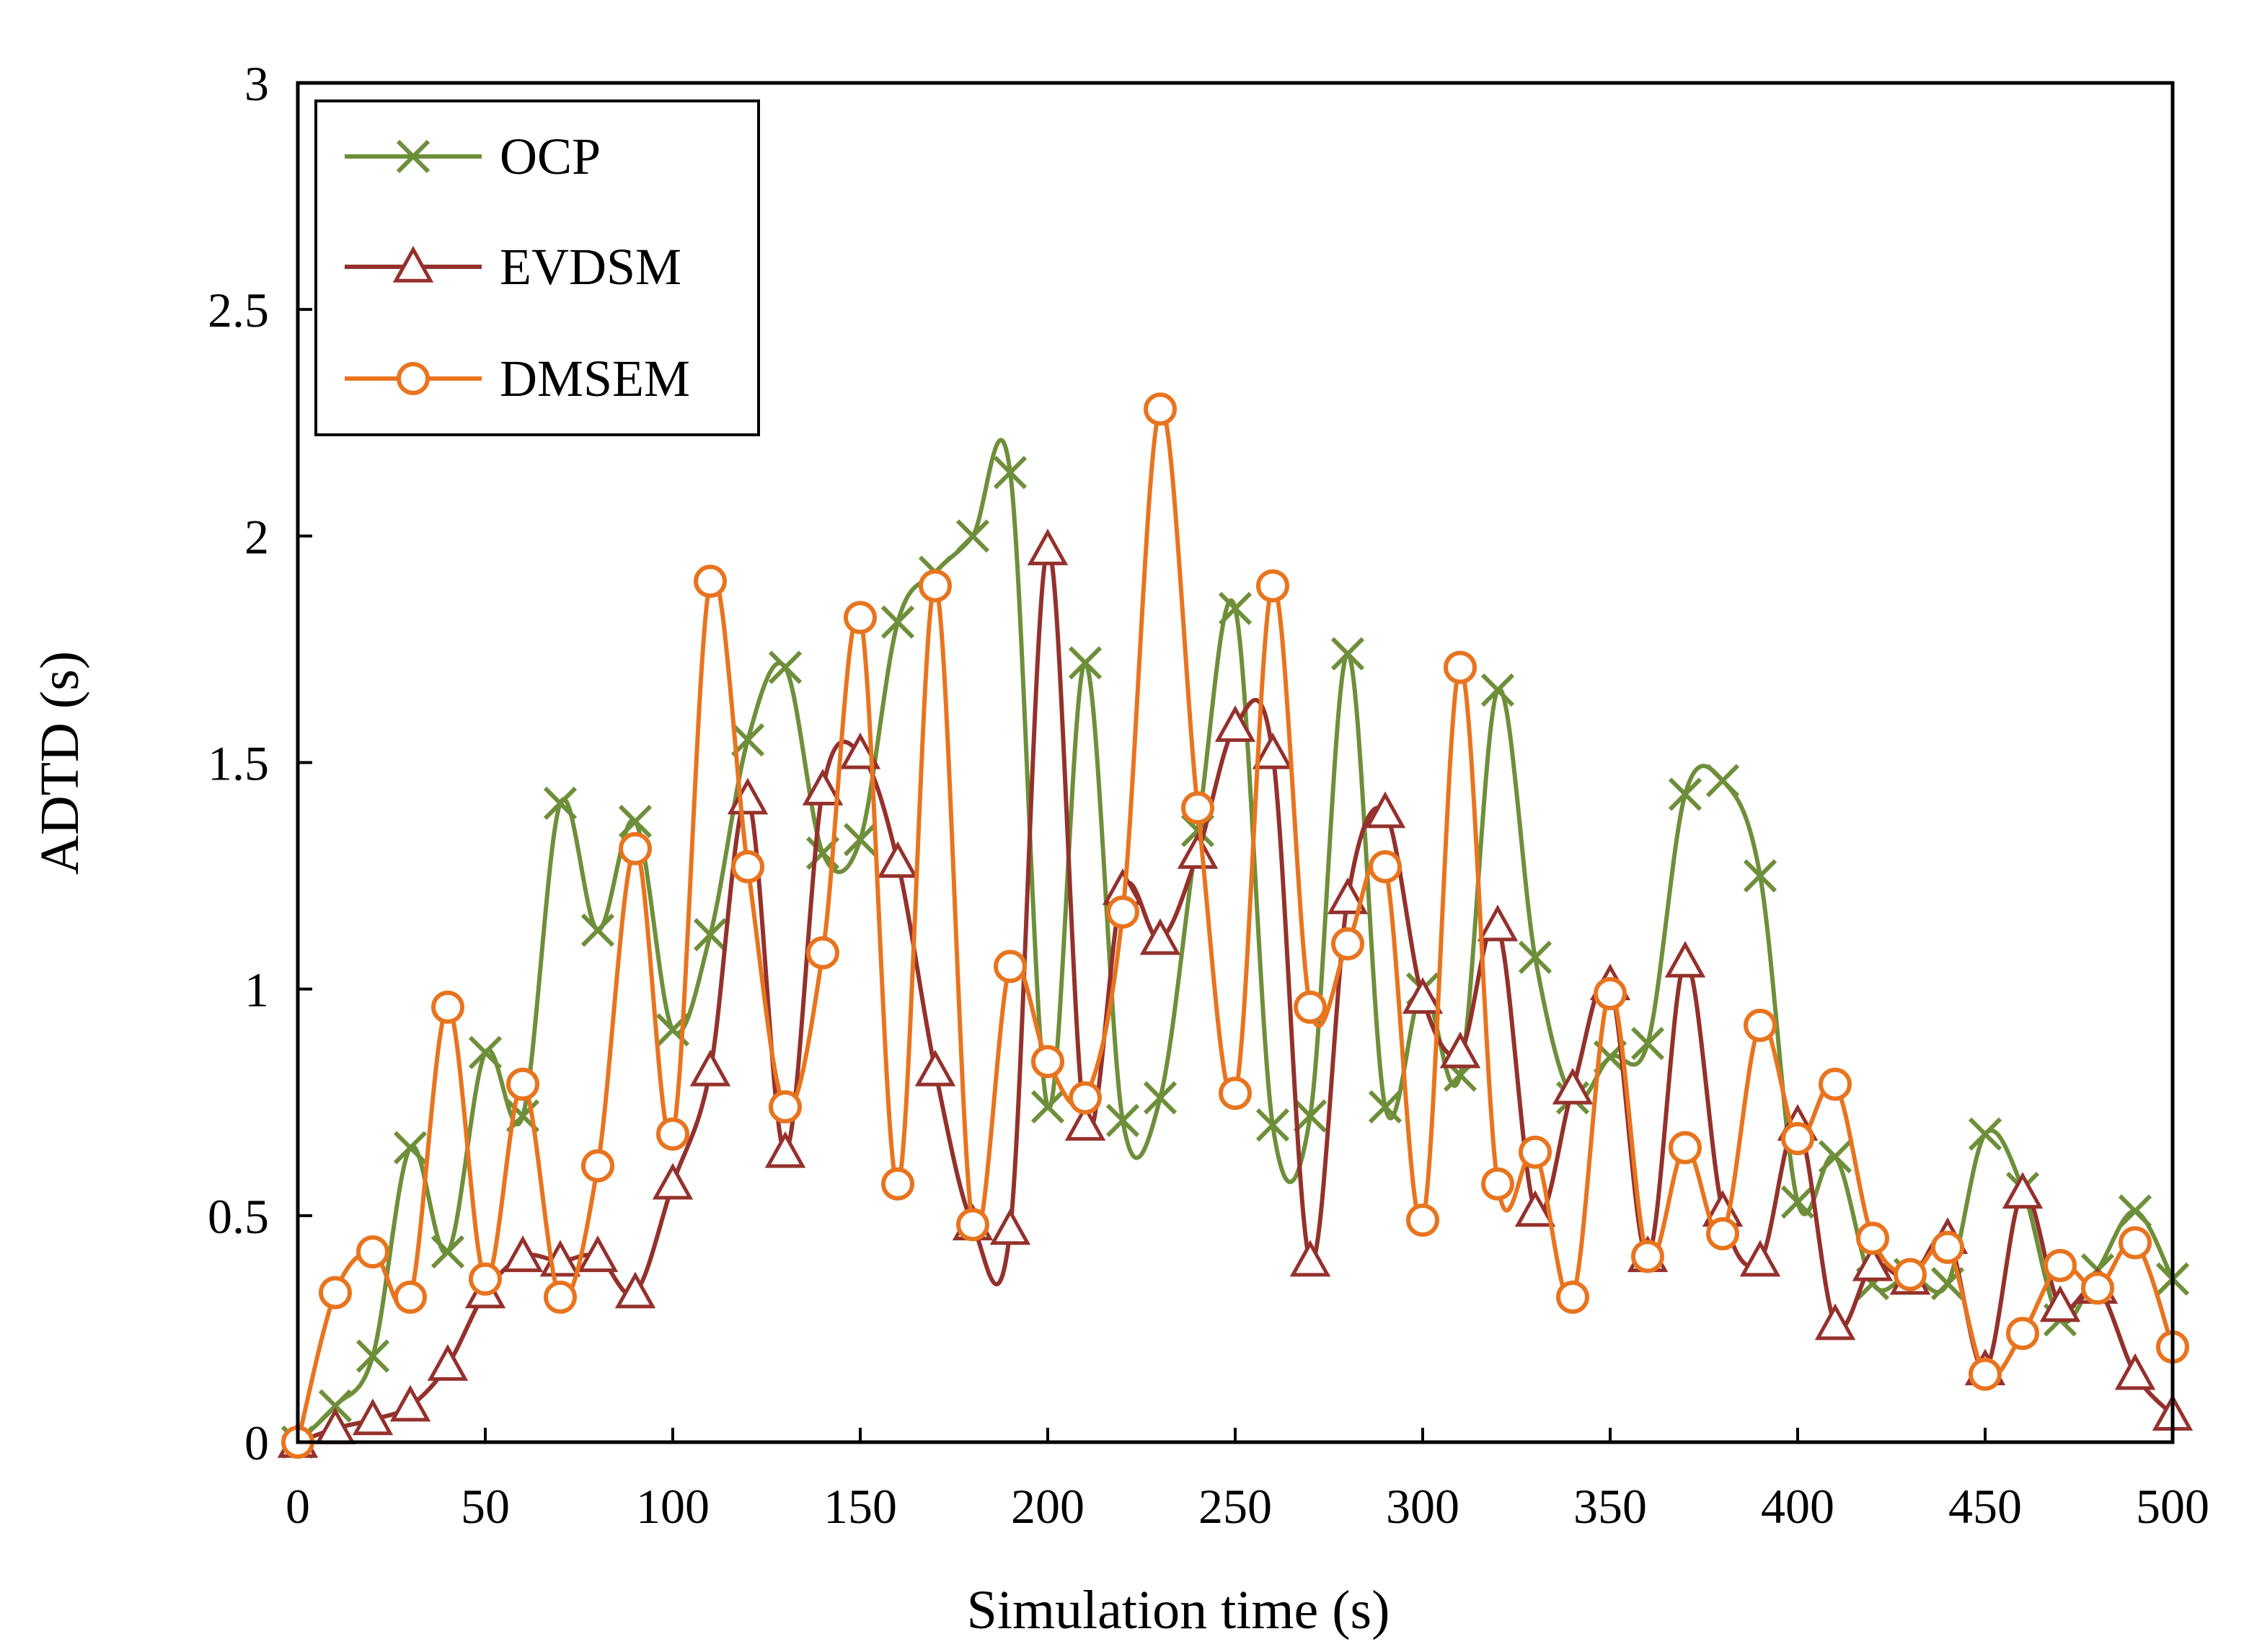 Image resolution: width=2244 pixels, height=1652 pixels. I want to click on x-tick-label: 200, so click(1048, 1506).